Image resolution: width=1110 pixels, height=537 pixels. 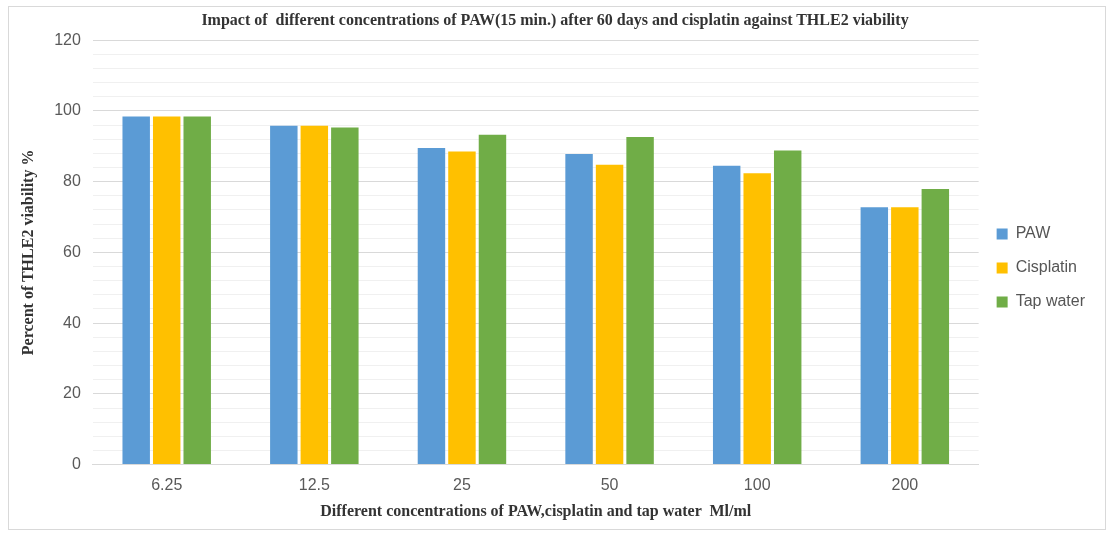 I want to click on x-tick-label: 50, so click(x=609, y=484).